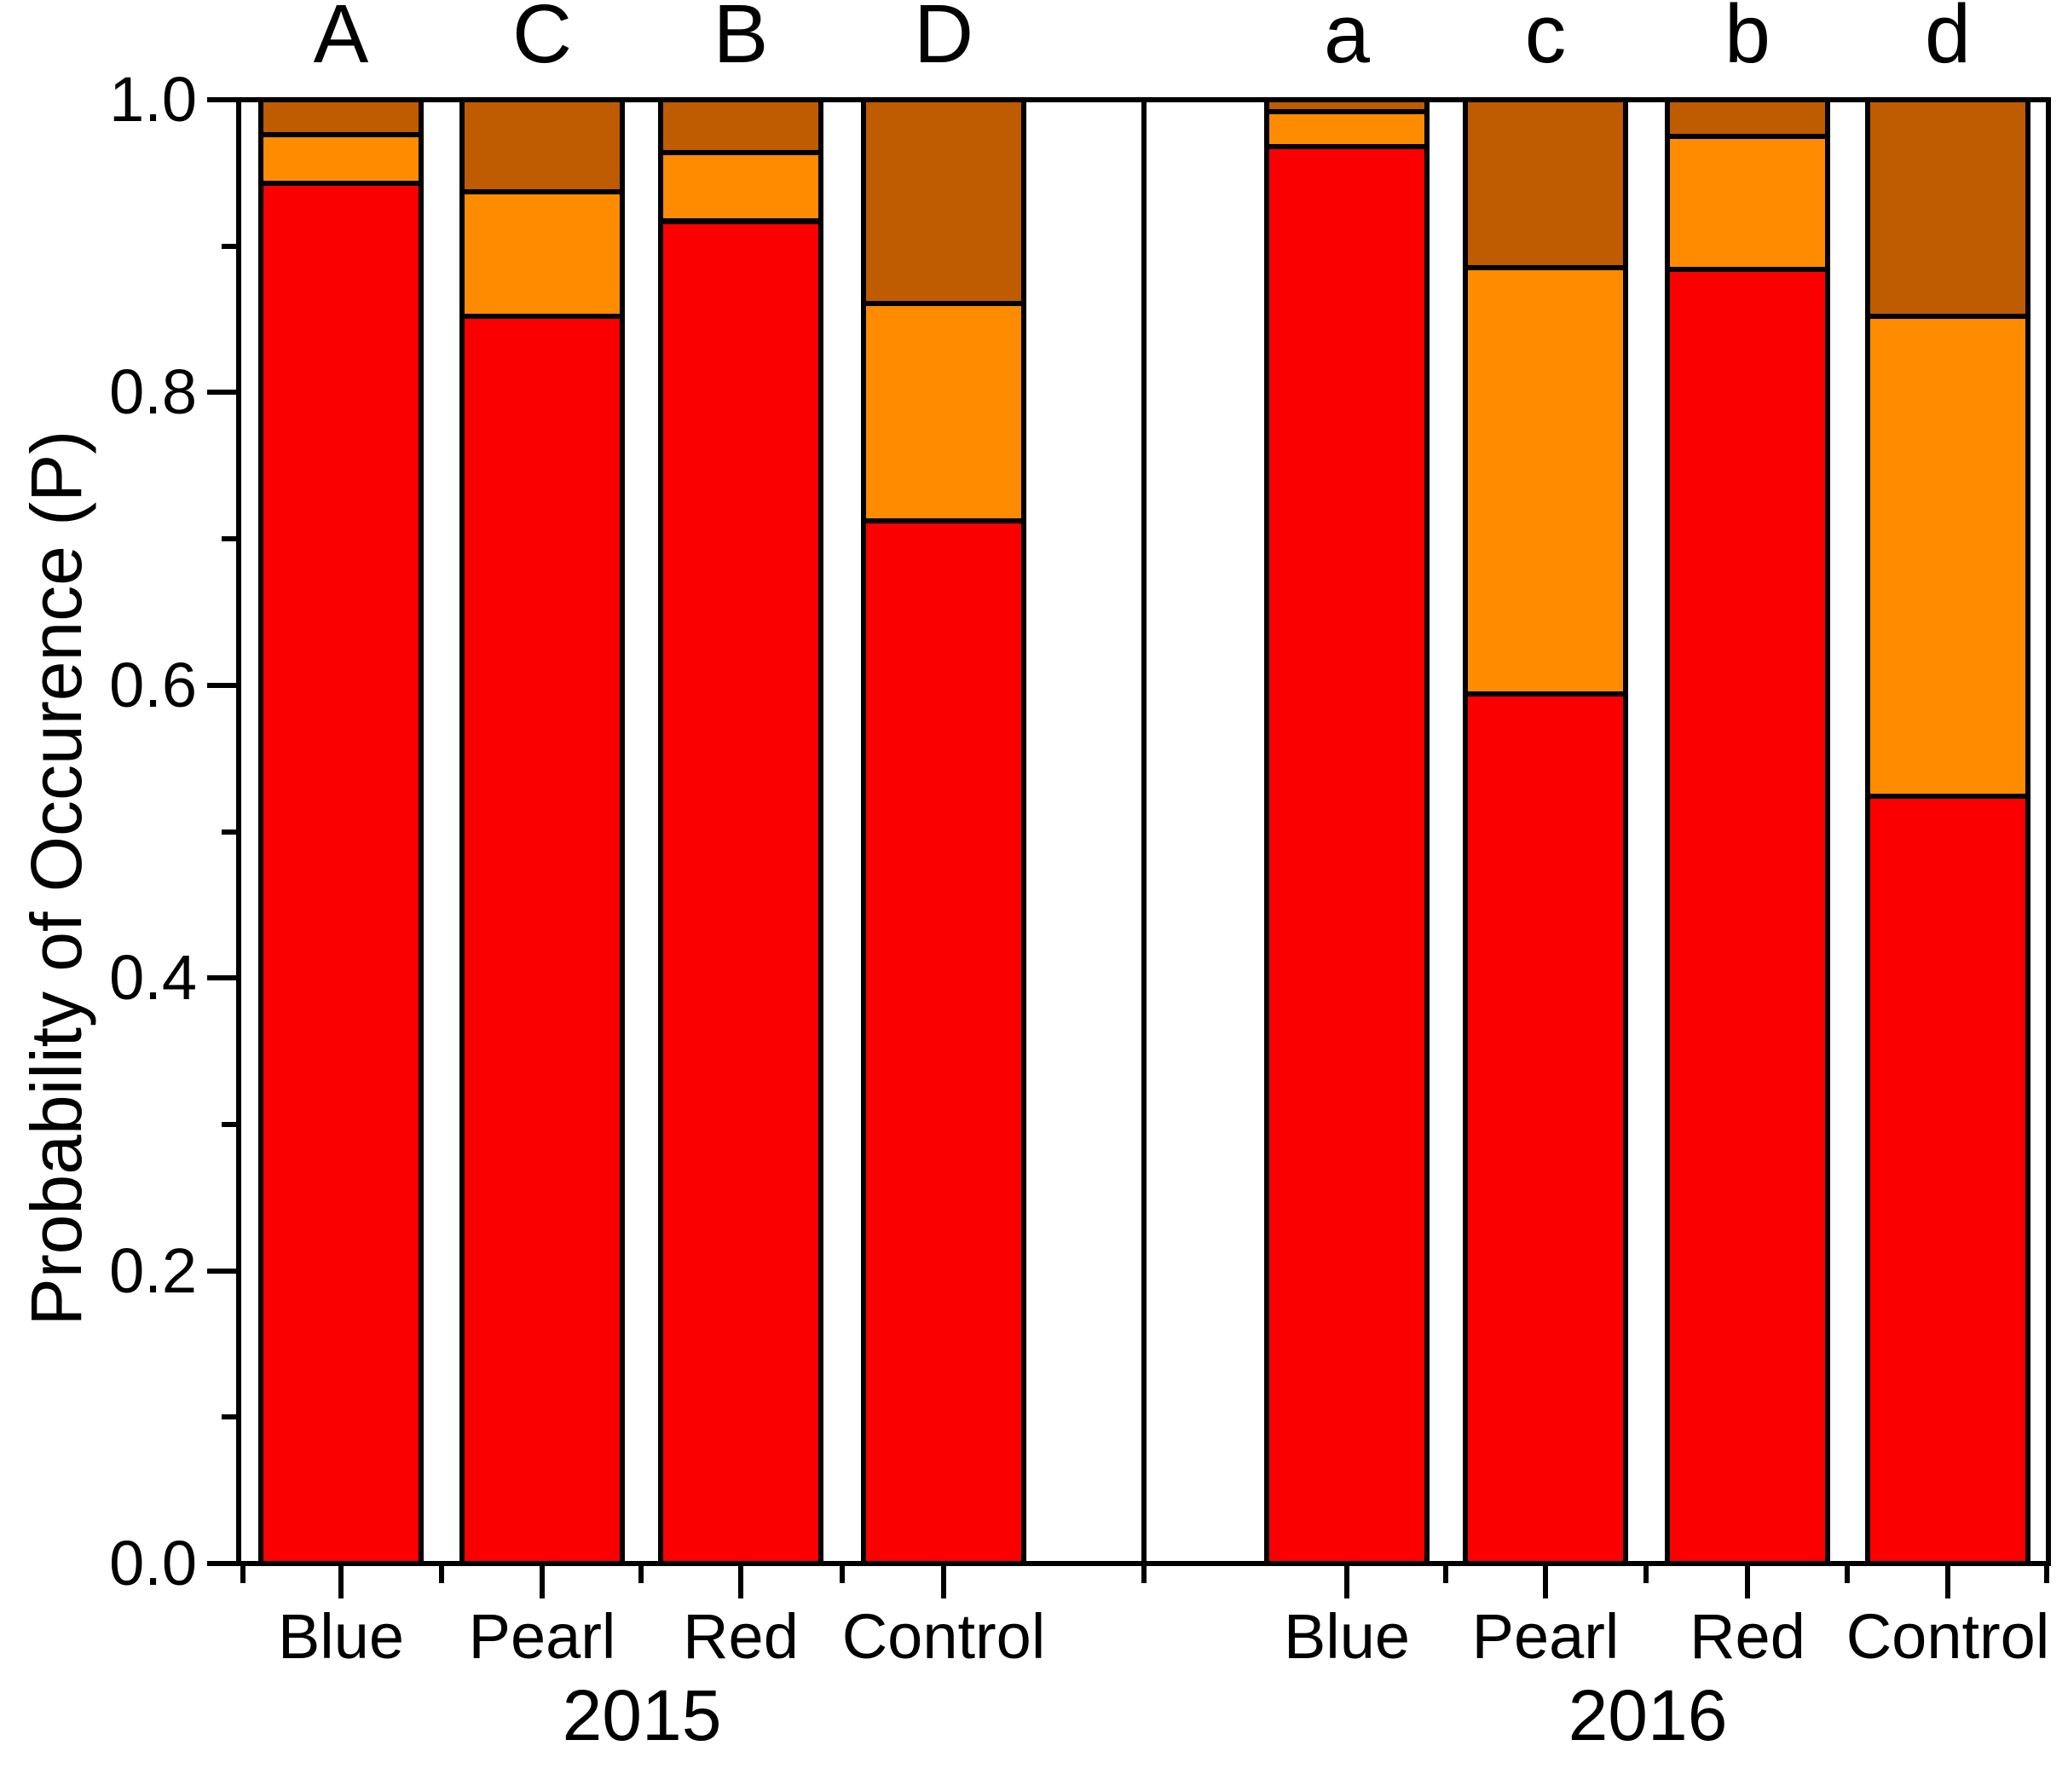 The width and height of the screenshot is (2068, 1792). Describe the element at coordinates (1948, 40) in the screenshot. I see `significance-letter: d` at that location.